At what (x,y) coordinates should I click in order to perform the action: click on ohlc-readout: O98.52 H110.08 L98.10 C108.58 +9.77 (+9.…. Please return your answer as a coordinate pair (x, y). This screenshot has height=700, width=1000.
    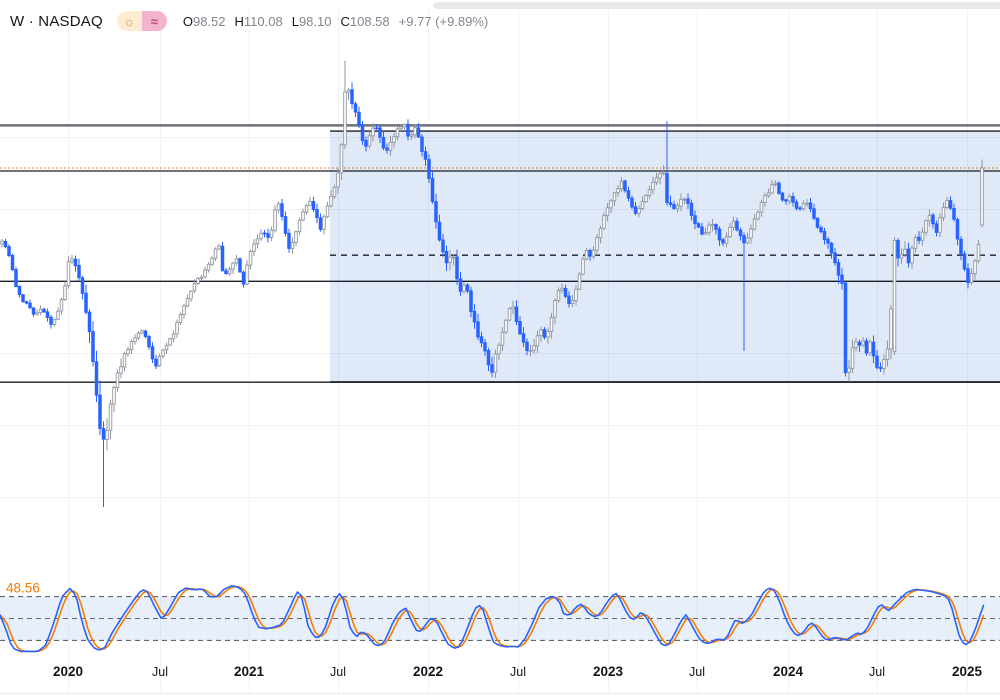
    Looking at the image, I should click on (335, 21).